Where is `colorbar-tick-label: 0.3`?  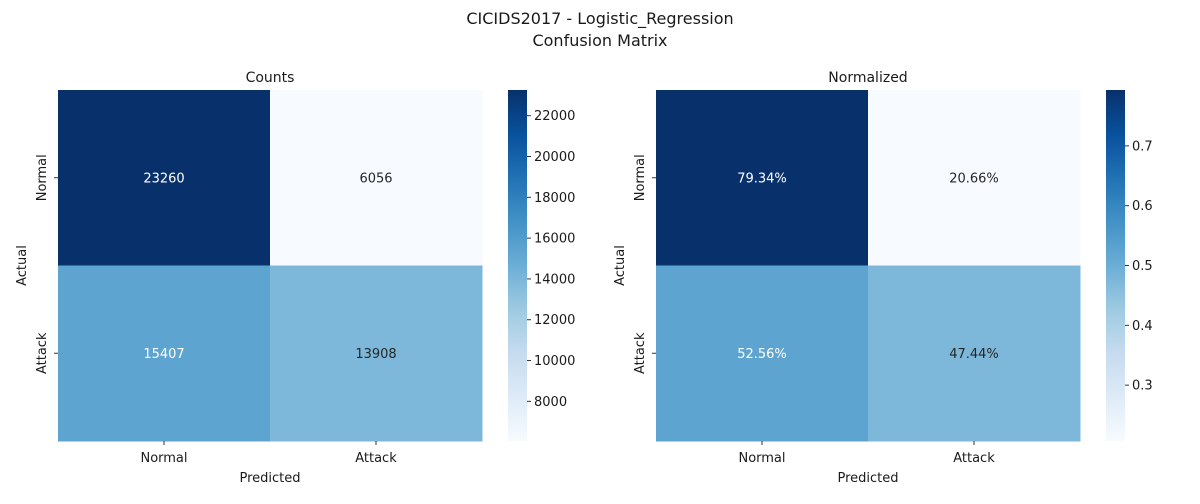
colorbar-tick-label: 0.3 is located at coordinates (1142, 386).